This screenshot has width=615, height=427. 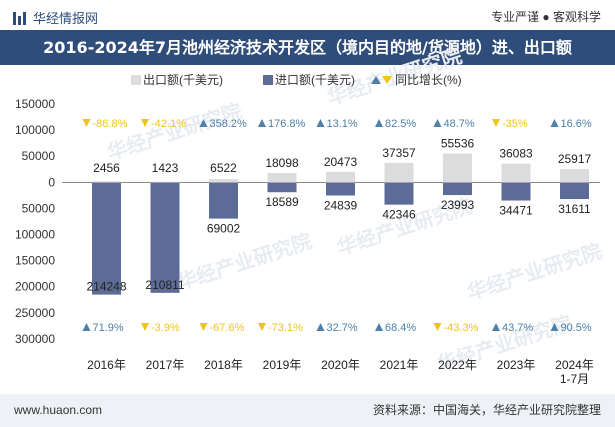 I want to click on footer-website: www.huaon.com, so click(x=58, y=410).